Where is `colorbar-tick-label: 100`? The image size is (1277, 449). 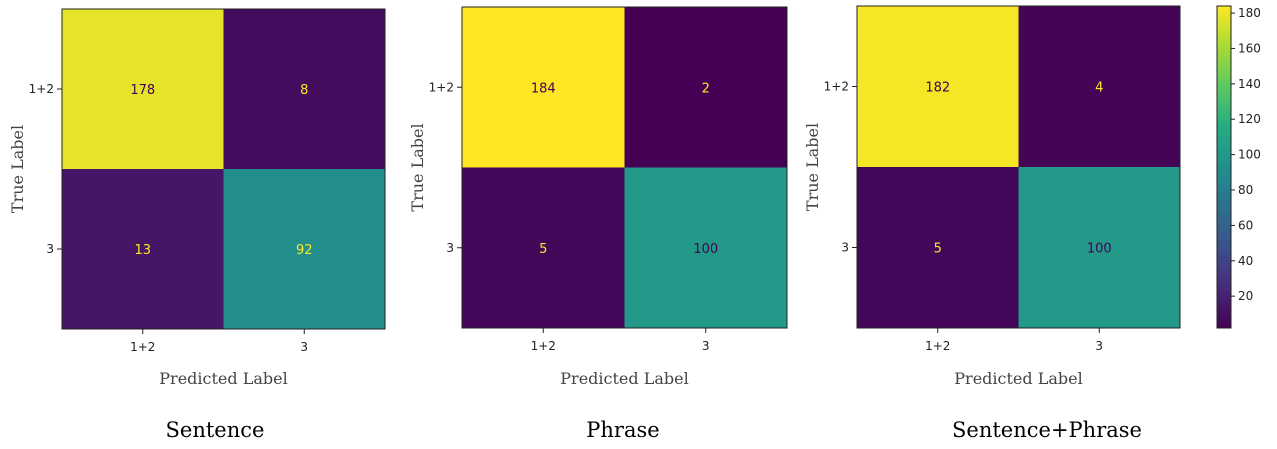 colorbar-tick-label: 100 is located at coordinates (1249, 155).